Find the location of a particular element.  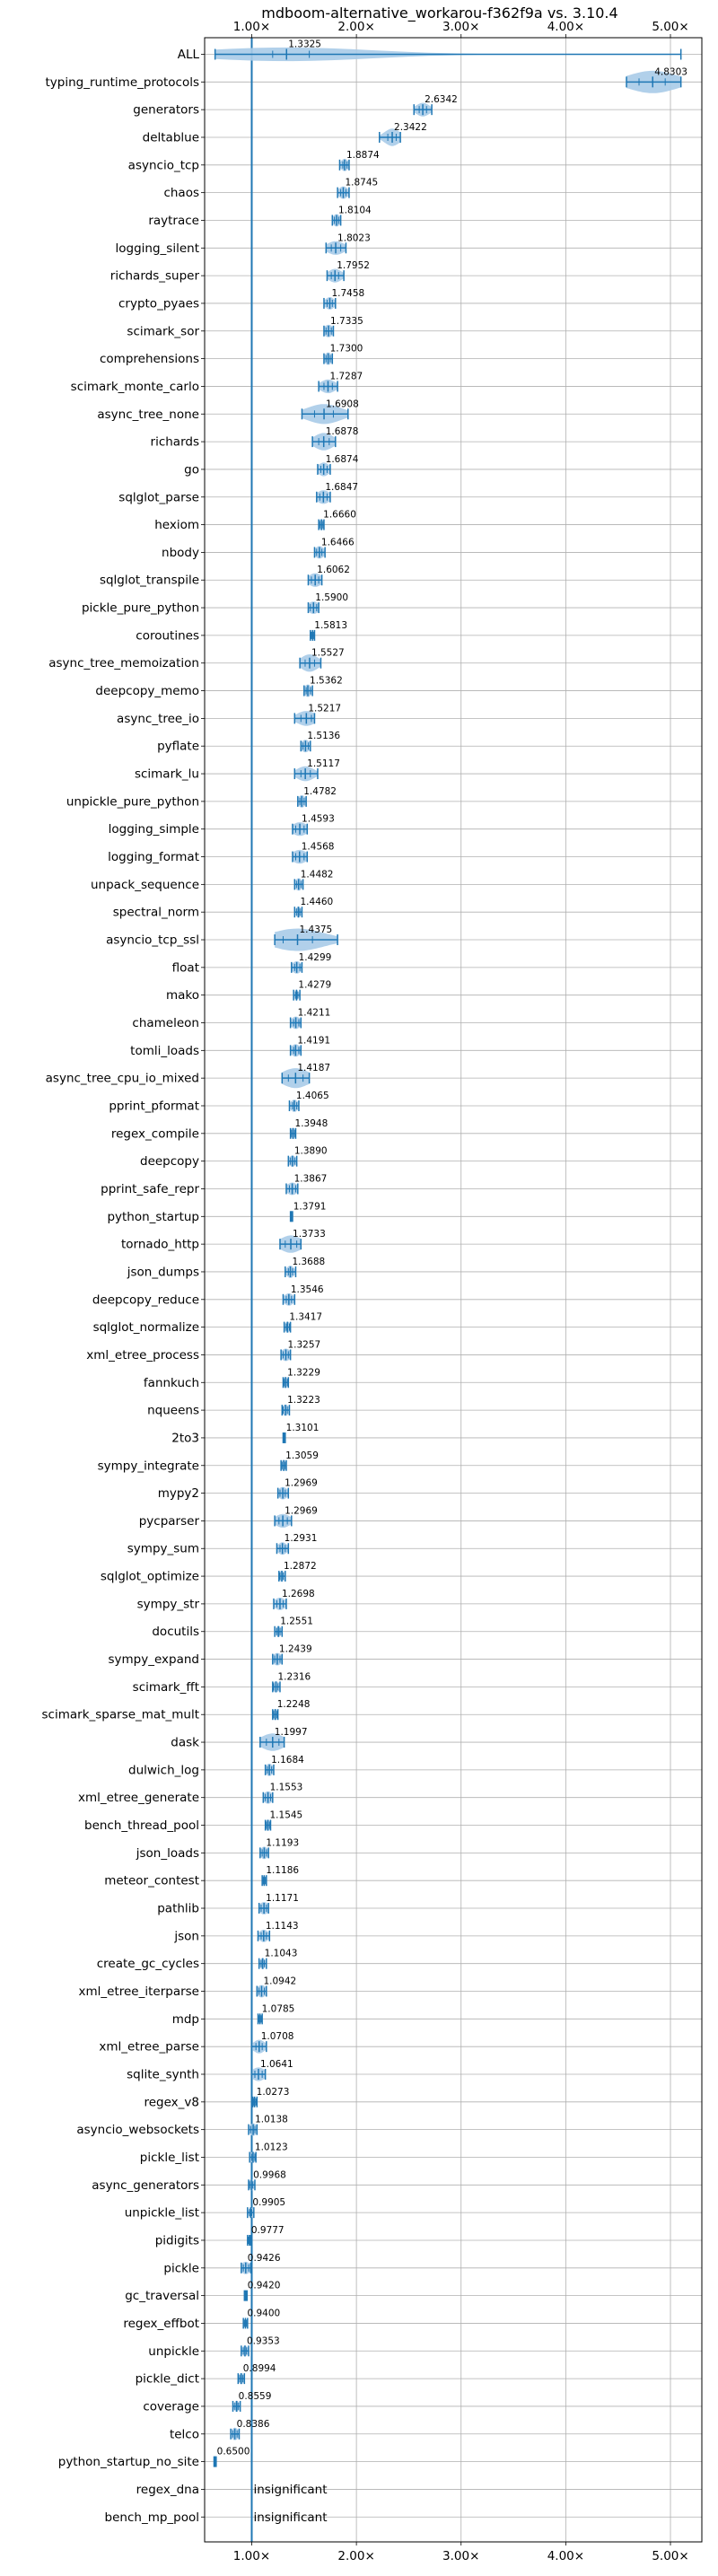

benchmark-label: scimark_fft is located at coordinates (166, 1687).